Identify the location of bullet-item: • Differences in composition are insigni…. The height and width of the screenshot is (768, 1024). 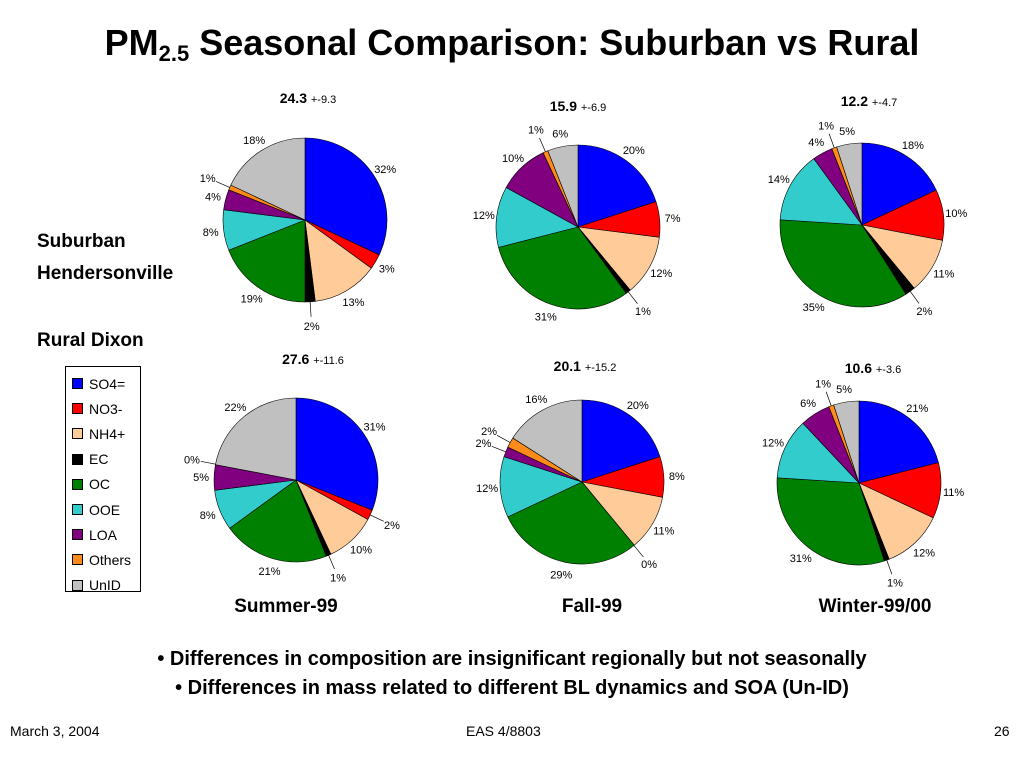
(512, 659).